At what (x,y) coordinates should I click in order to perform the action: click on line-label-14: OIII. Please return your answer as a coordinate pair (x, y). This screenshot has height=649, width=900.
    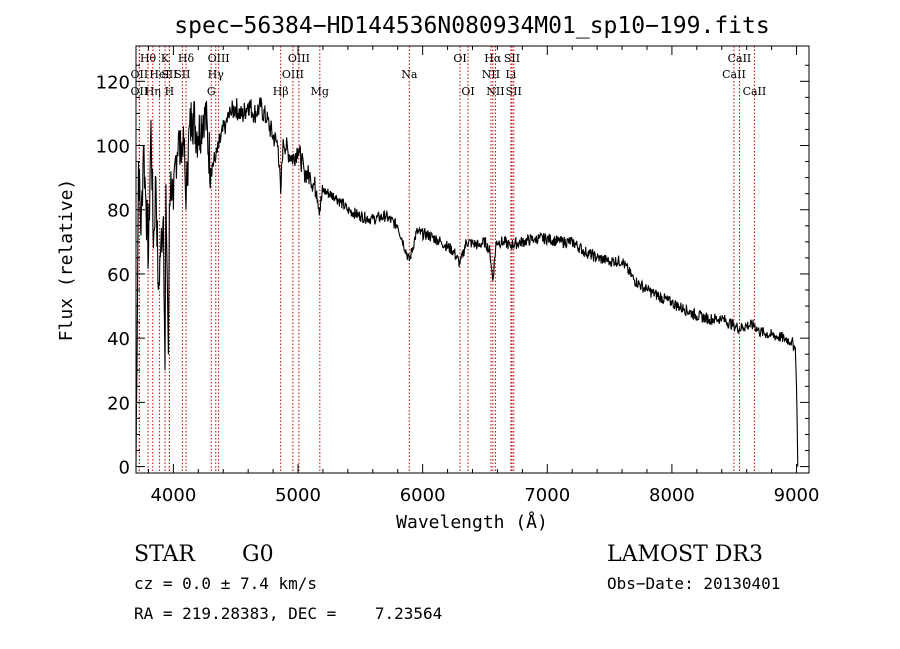
    Looking at the image, I should click on (293, 74).